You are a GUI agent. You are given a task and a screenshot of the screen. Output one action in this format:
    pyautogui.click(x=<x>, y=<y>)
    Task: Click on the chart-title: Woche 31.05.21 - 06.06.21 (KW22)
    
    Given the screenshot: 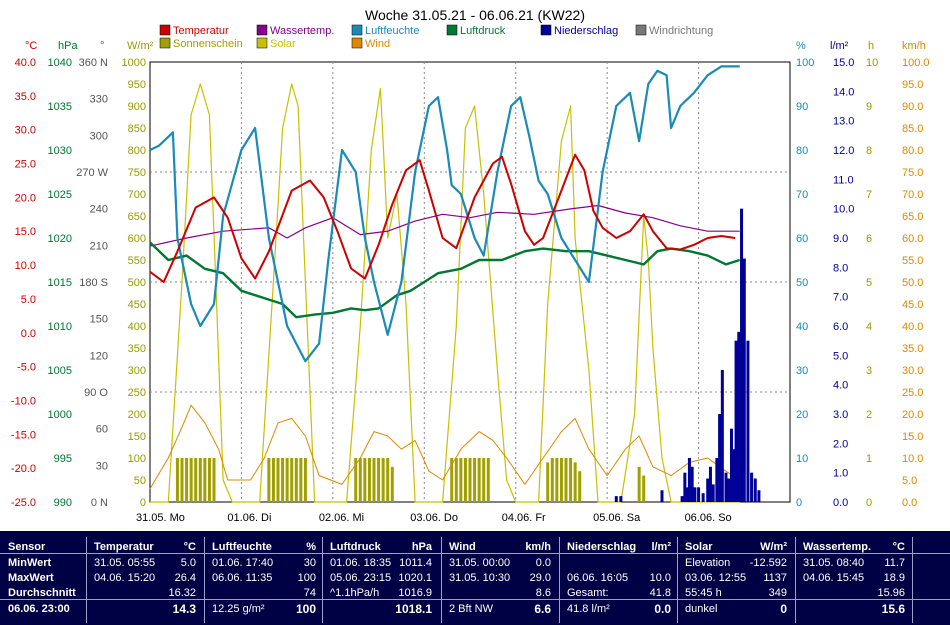 What is the action you would take?
    pyautogui.click(x=475, y=15)
    